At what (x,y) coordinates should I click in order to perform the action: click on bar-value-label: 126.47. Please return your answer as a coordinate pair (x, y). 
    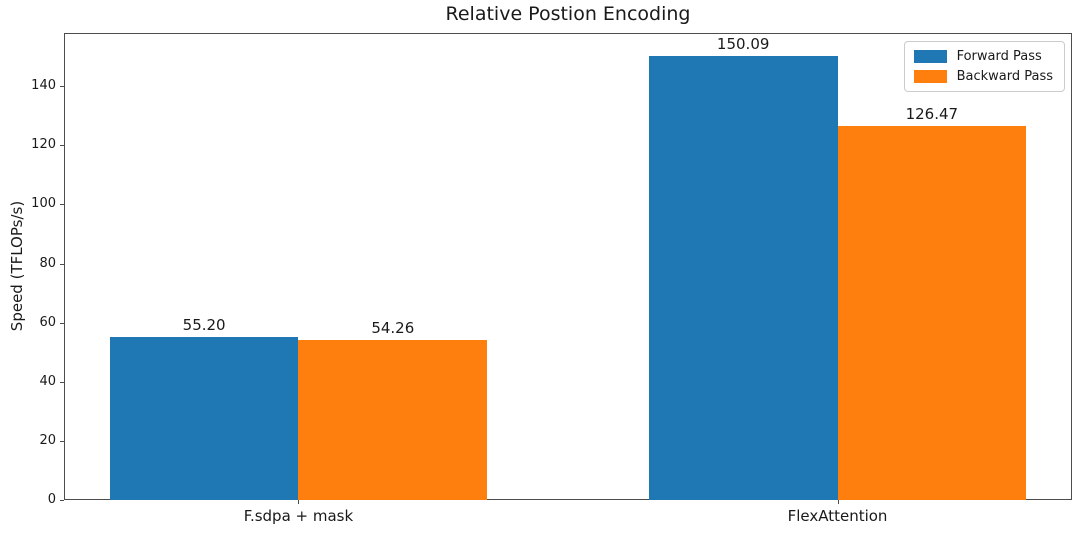
    Looking at the image, I should click on (932, 114).